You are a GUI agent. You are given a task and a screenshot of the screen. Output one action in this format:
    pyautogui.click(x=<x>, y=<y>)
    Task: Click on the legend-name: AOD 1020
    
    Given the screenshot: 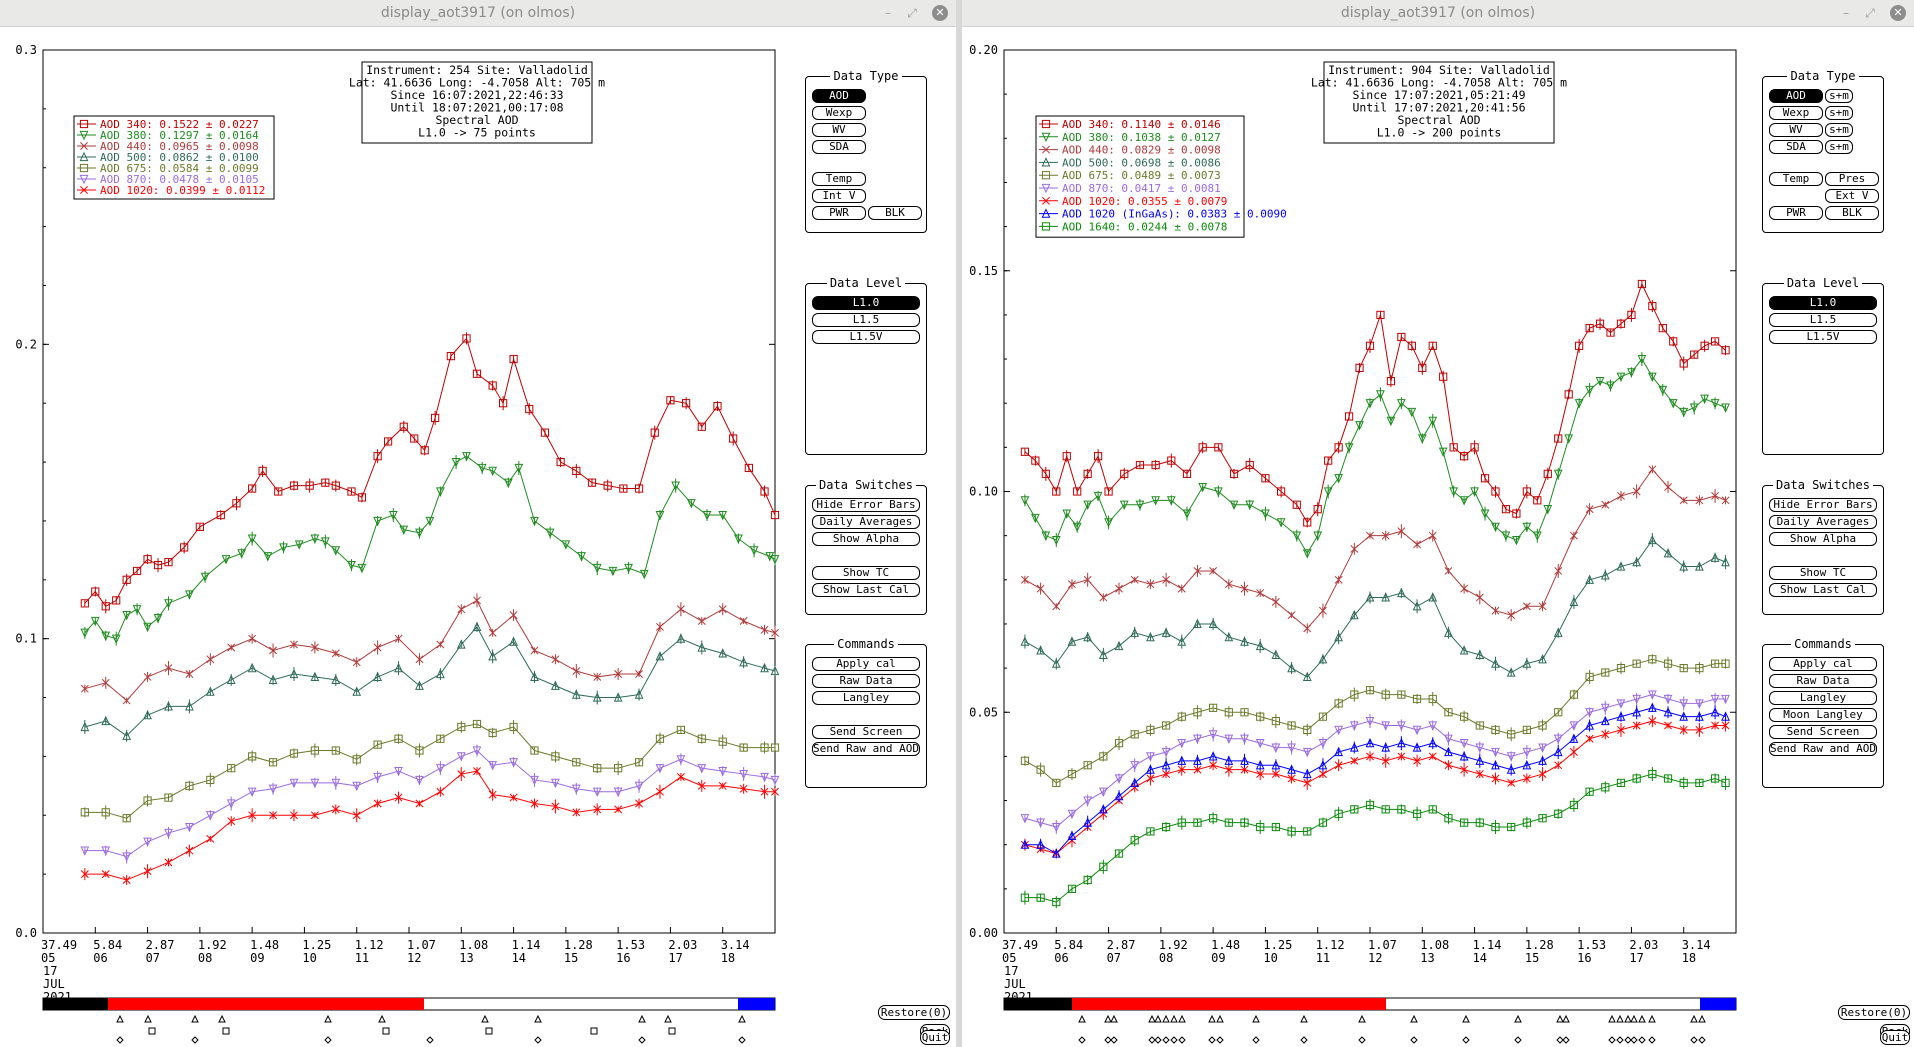 What is the action you would take?
    pyautogui.click(x=1088, y=201)
    